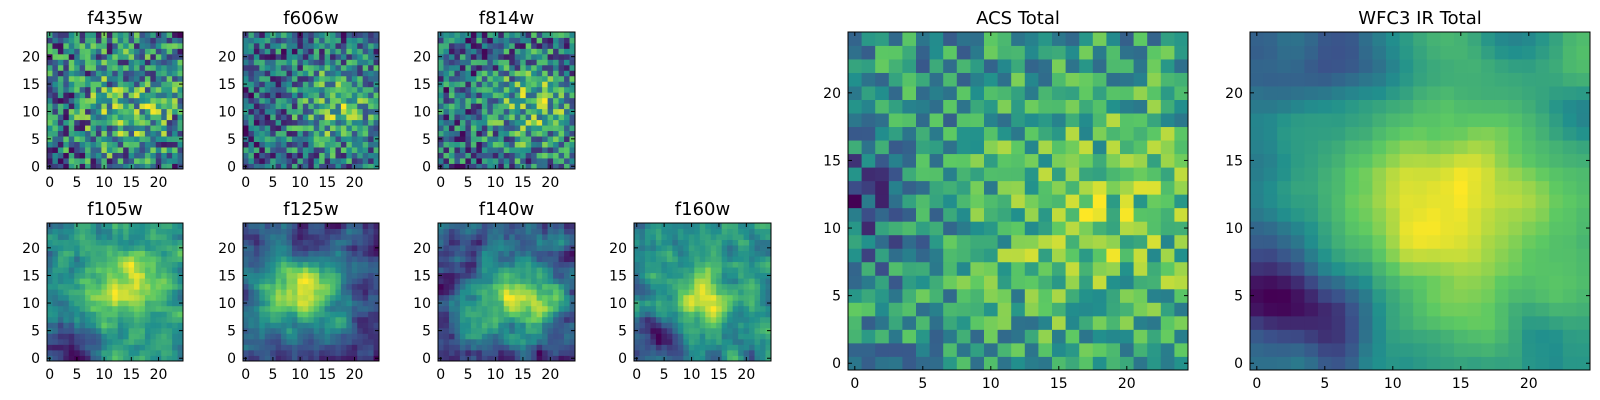  What do you see at coordinates (311, 292) in the screenshot?
I see `heatmap-cells` at bounding box center [311, 292].